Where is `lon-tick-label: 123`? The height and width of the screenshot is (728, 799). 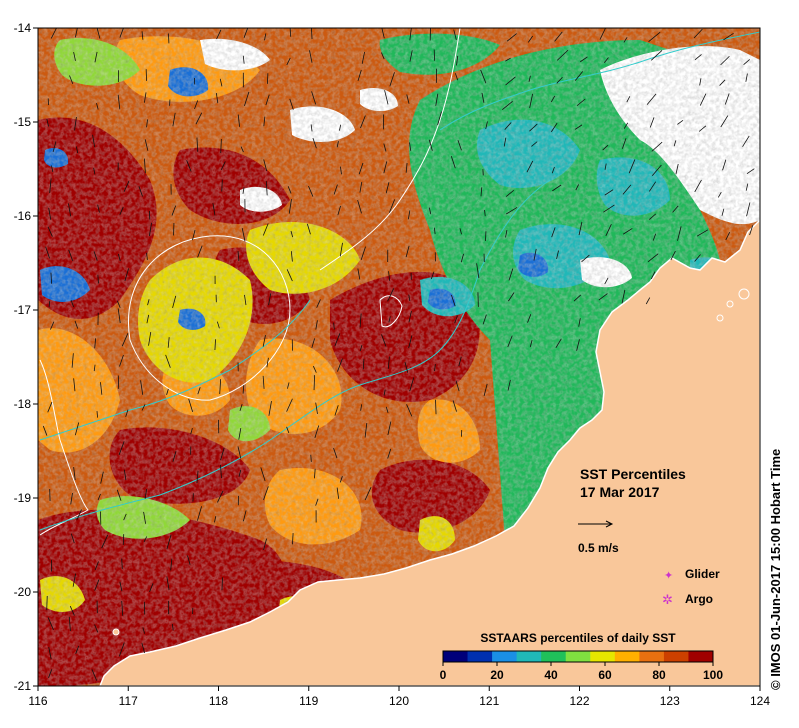 lon-tick-label: 123 is located at coordinates (670, 701).